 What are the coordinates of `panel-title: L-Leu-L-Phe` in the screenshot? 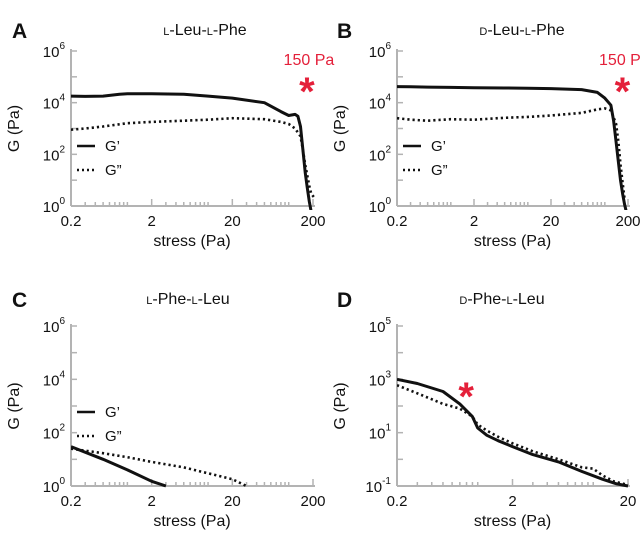 It's located at (205, 30).